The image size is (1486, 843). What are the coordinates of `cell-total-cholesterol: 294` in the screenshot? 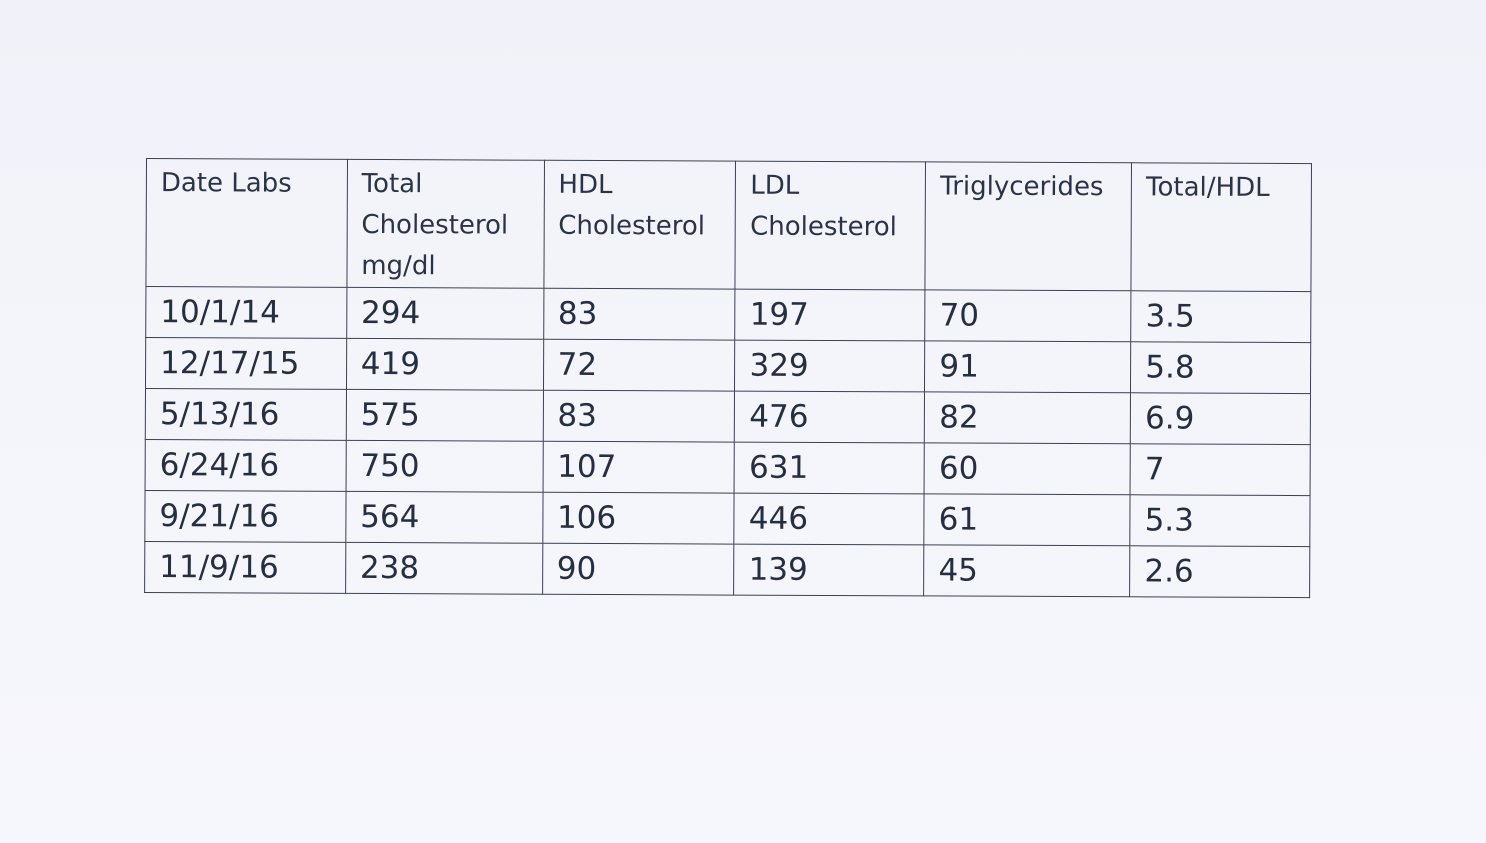 It's located at (445, 313).